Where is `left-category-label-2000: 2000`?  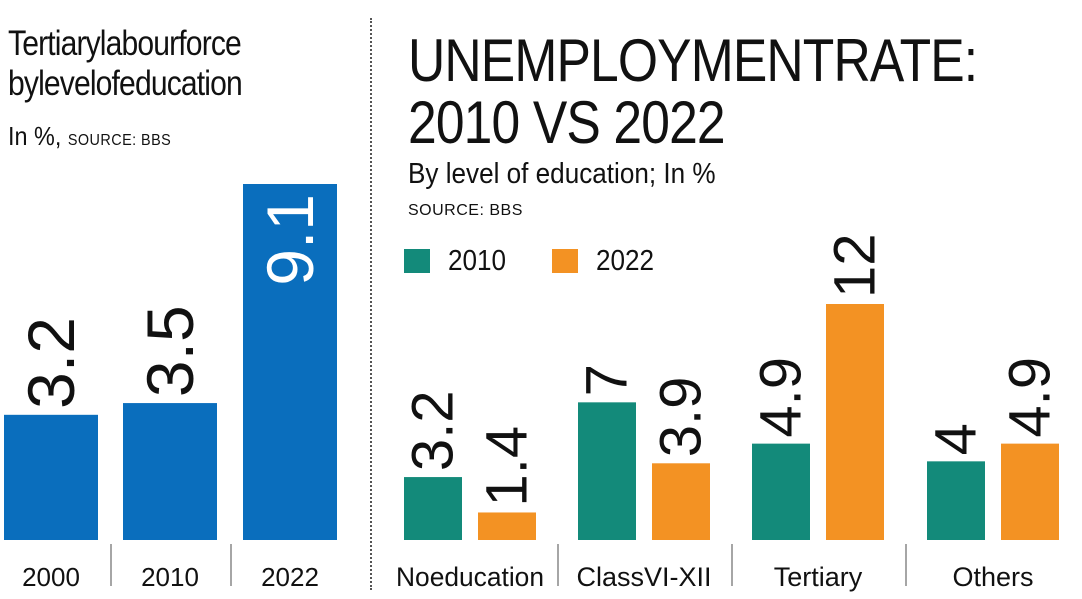 left-category-label-2000: 2000 is located at coordinates (51, 577).